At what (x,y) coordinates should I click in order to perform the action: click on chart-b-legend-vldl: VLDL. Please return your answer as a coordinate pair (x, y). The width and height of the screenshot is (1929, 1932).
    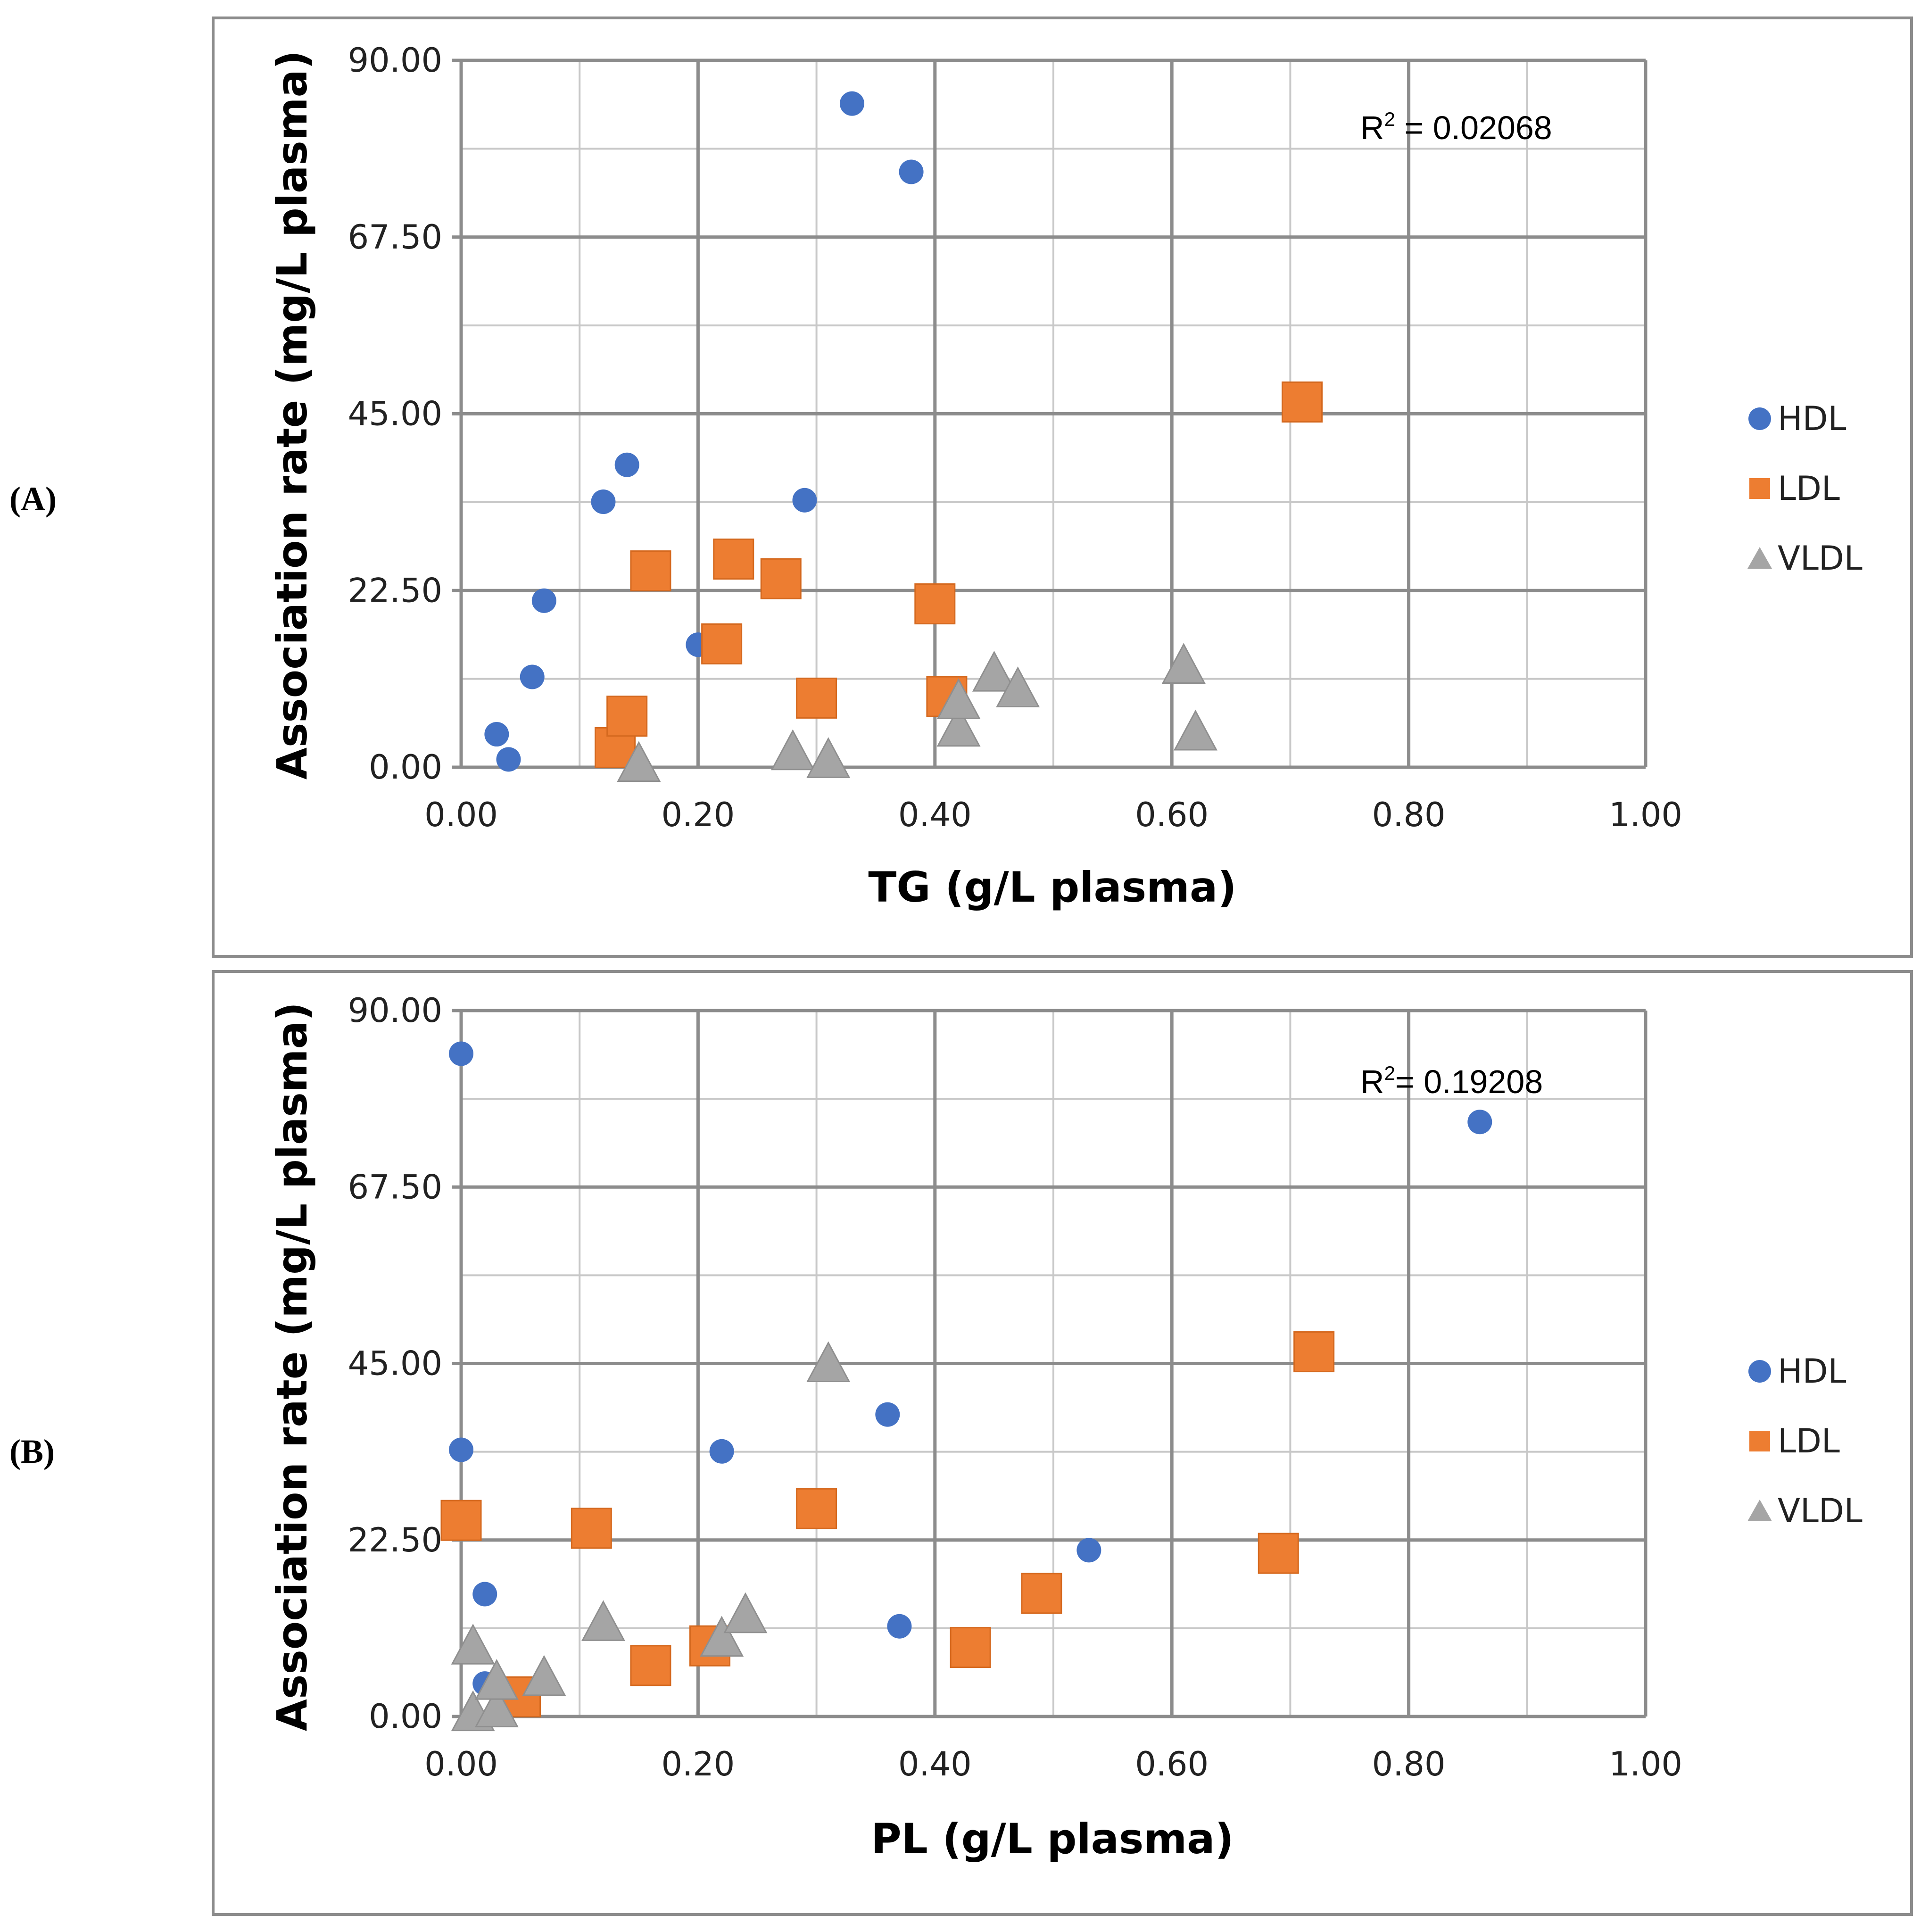
    Looking at the image, I should click on (1820, 1511).